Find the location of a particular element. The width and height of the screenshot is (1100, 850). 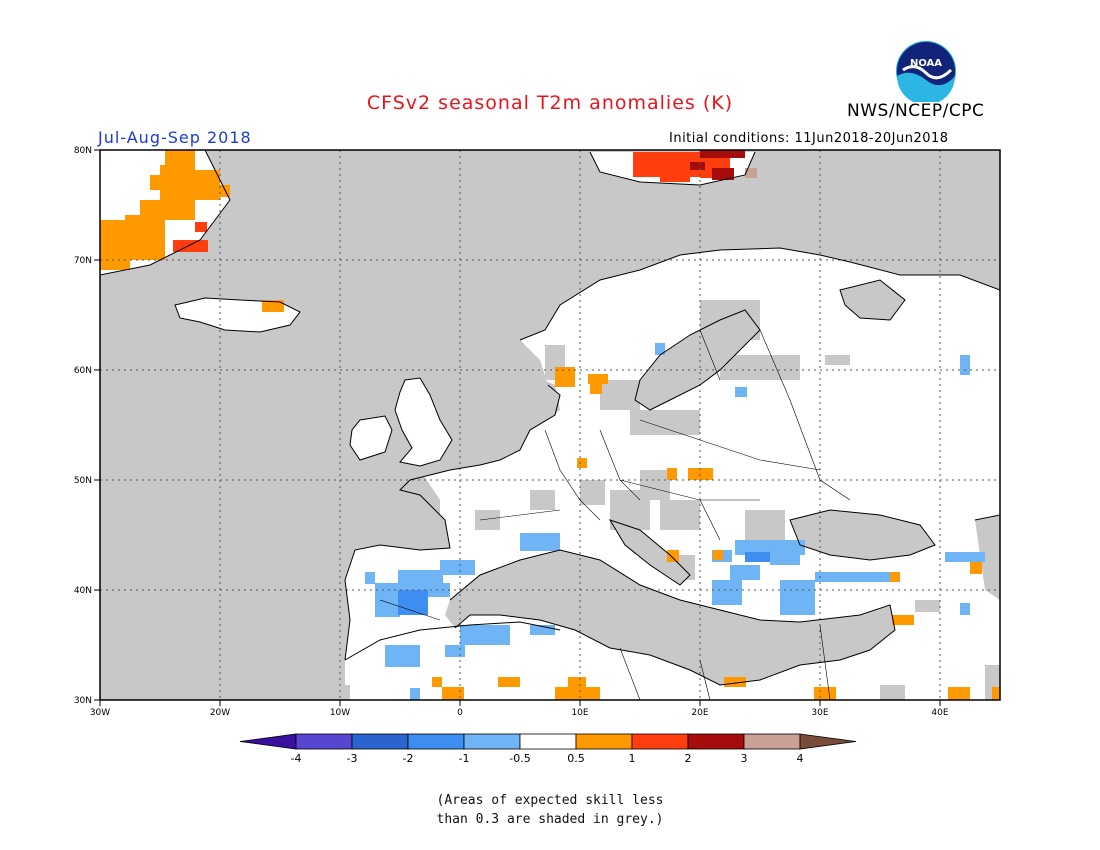

lon-label: 0 is located at coordinates (460, 713).